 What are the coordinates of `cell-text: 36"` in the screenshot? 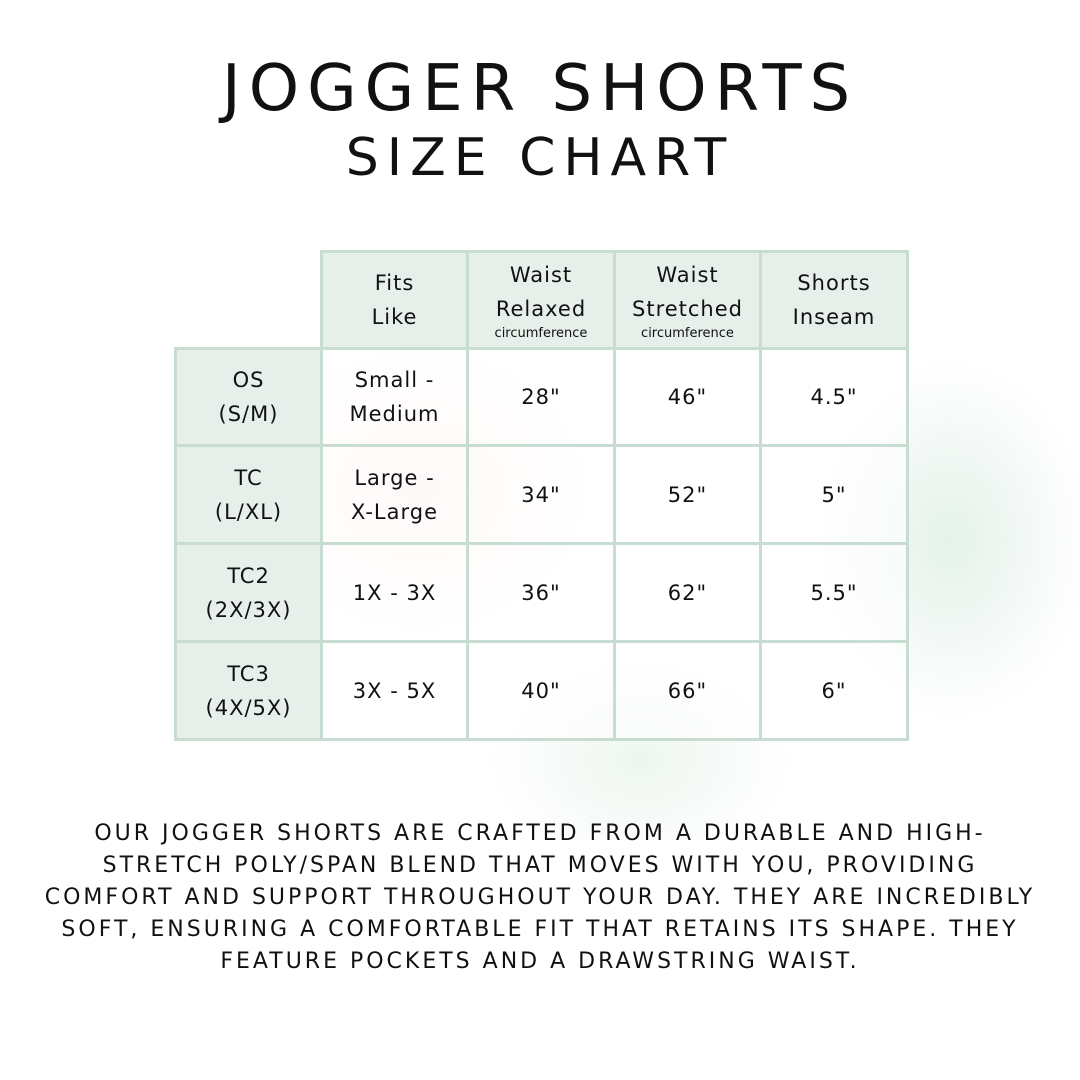 It's located at (541, 592).